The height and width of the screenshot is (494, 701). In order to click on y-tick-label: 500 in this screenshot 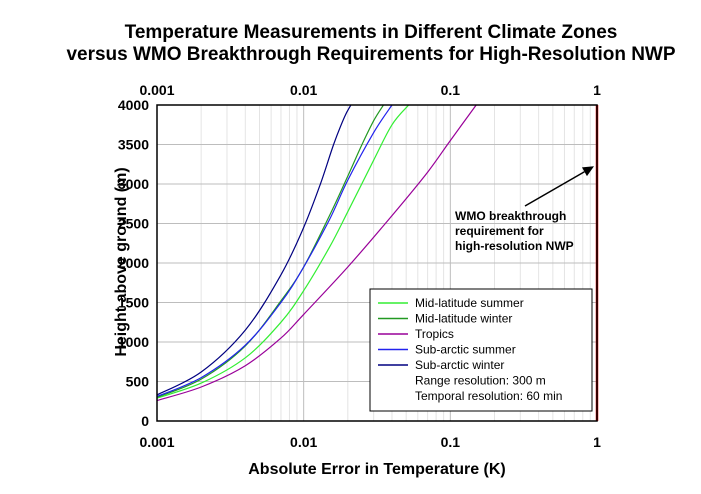, I will do `click(138, 382)`.